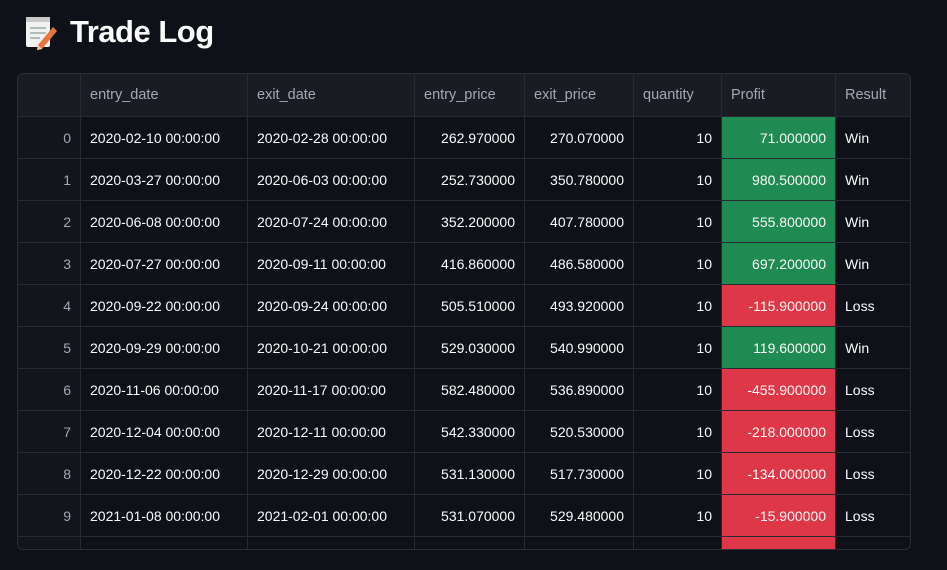 This screenshot has height=570, width=947. I want to click on table-cell: 2020-09-29 00:00:00, so click(164, 348).